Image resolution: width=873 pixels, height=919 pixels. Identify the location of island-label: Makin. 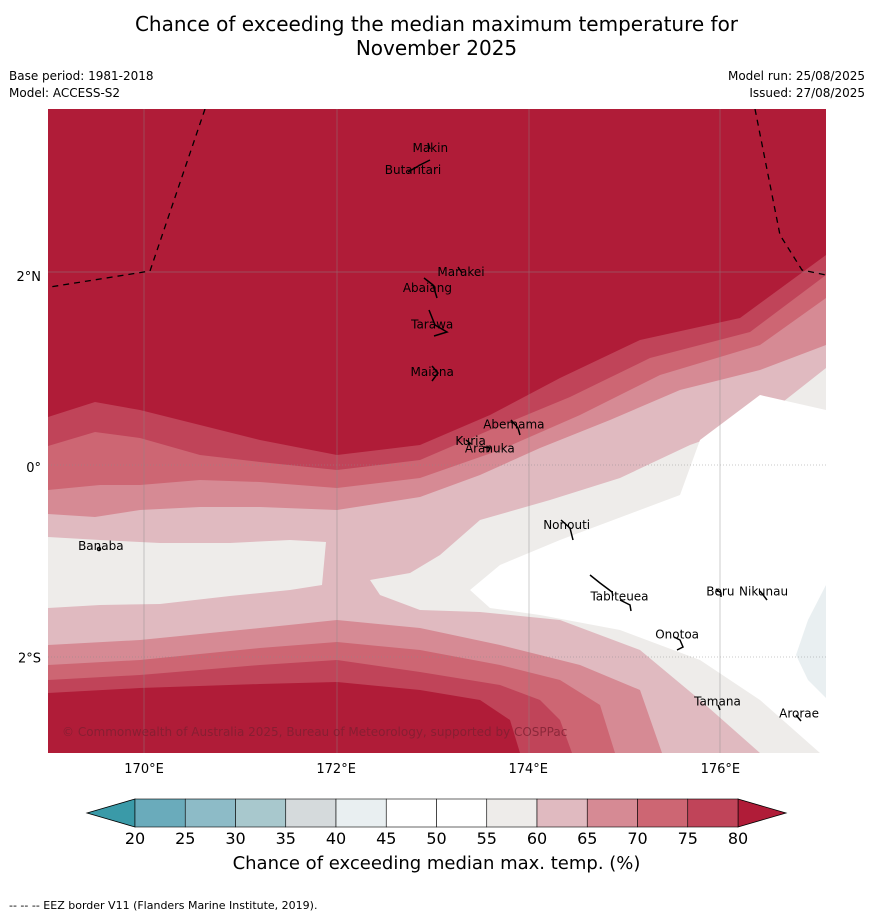
(430, 148).